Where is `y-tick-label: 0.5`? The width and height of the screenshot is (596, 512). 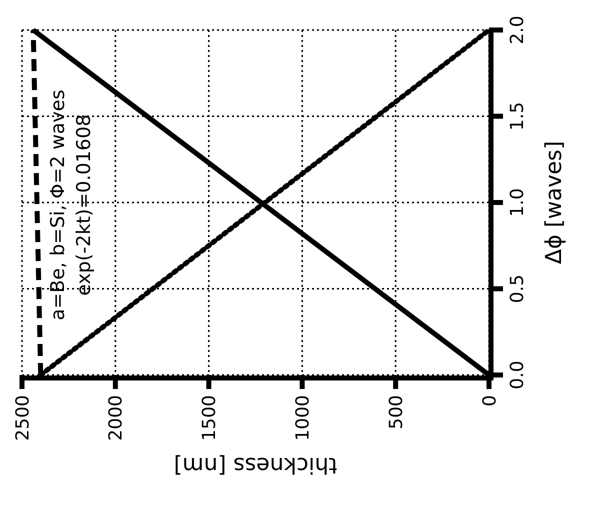
y-tick-label: 0.5 is located at coordinates (517, 289).